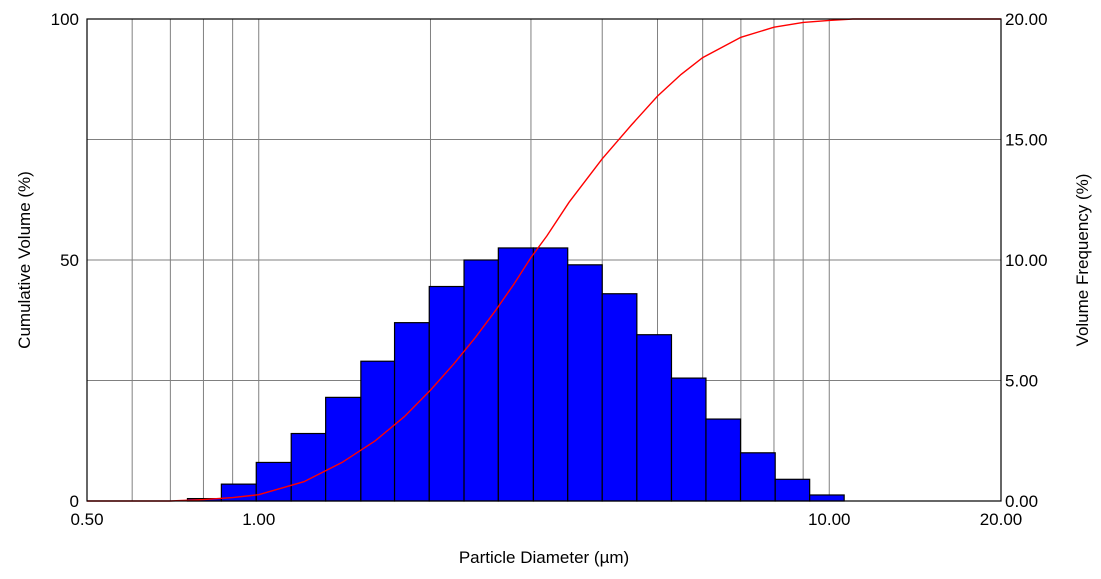 The height and width of the screenshot is (579, 1101). I want to click on y-right-tick-label: 5.00, so click(1021, 381).